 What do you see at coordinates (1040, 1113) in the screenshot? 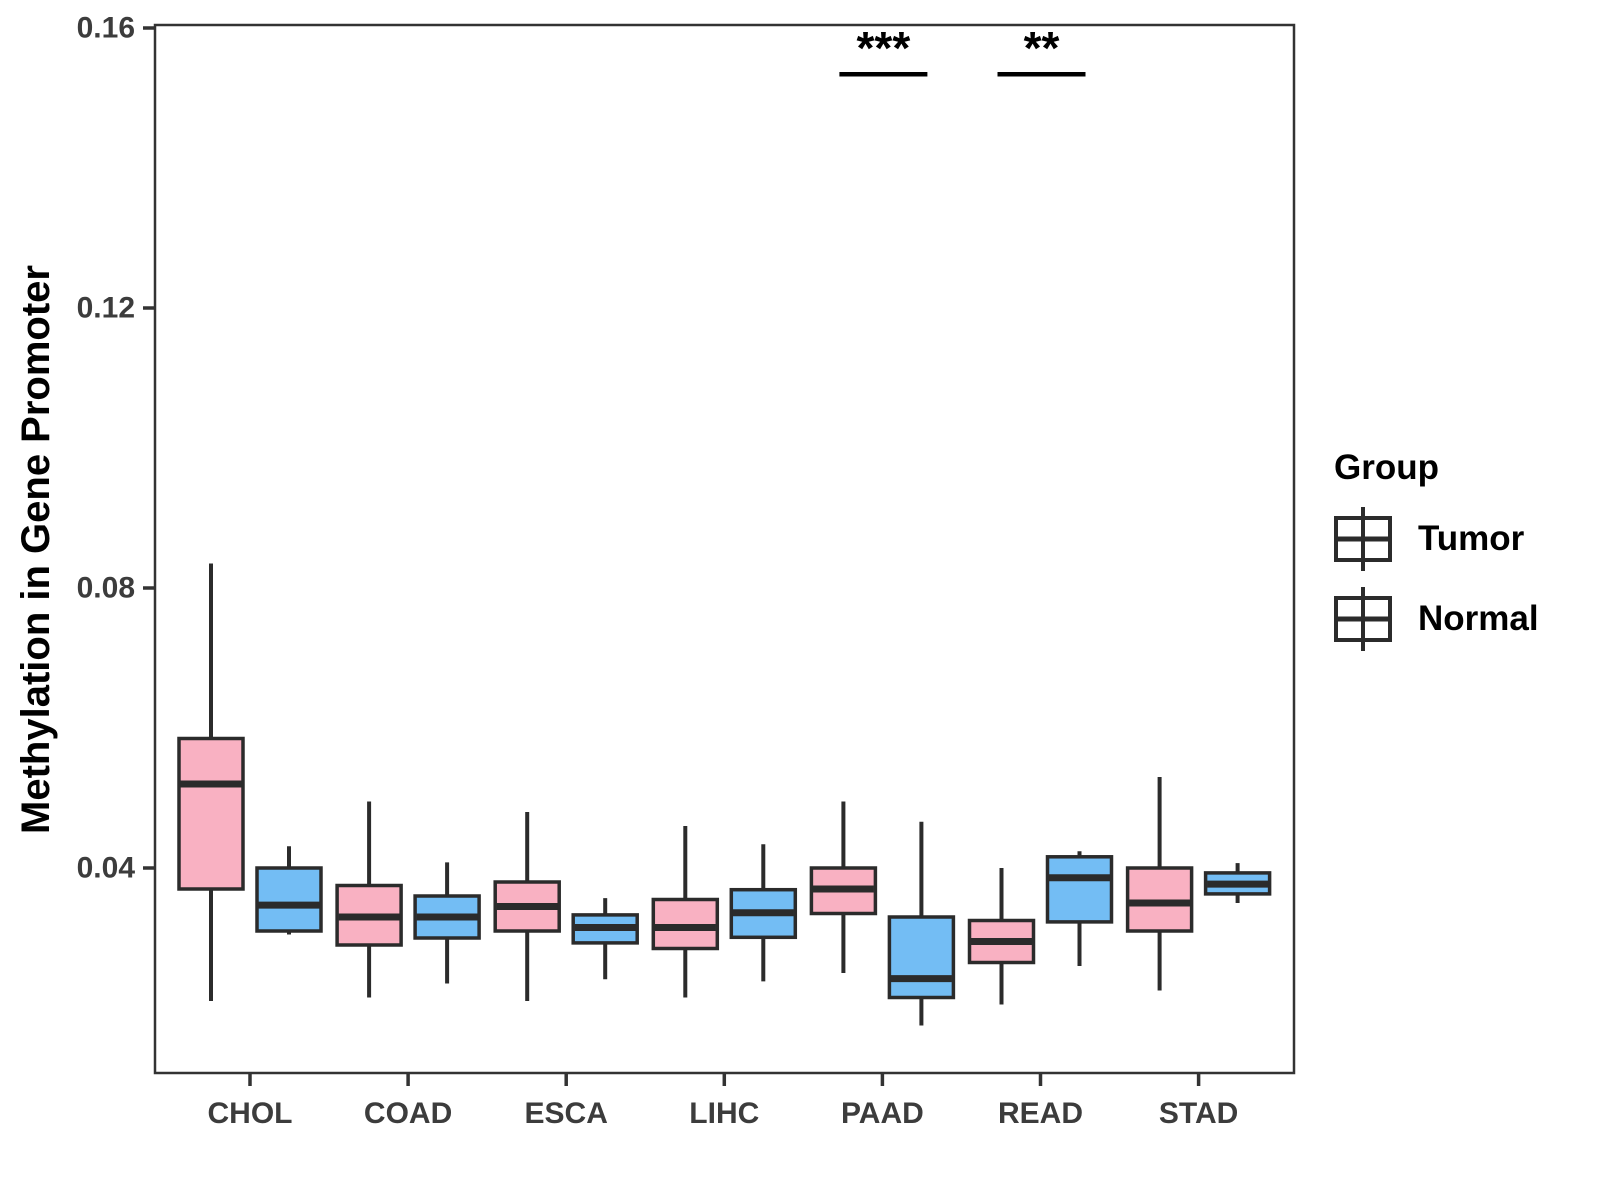
I see `x-tick-label: READ` at bounding box center [1040, 1113].